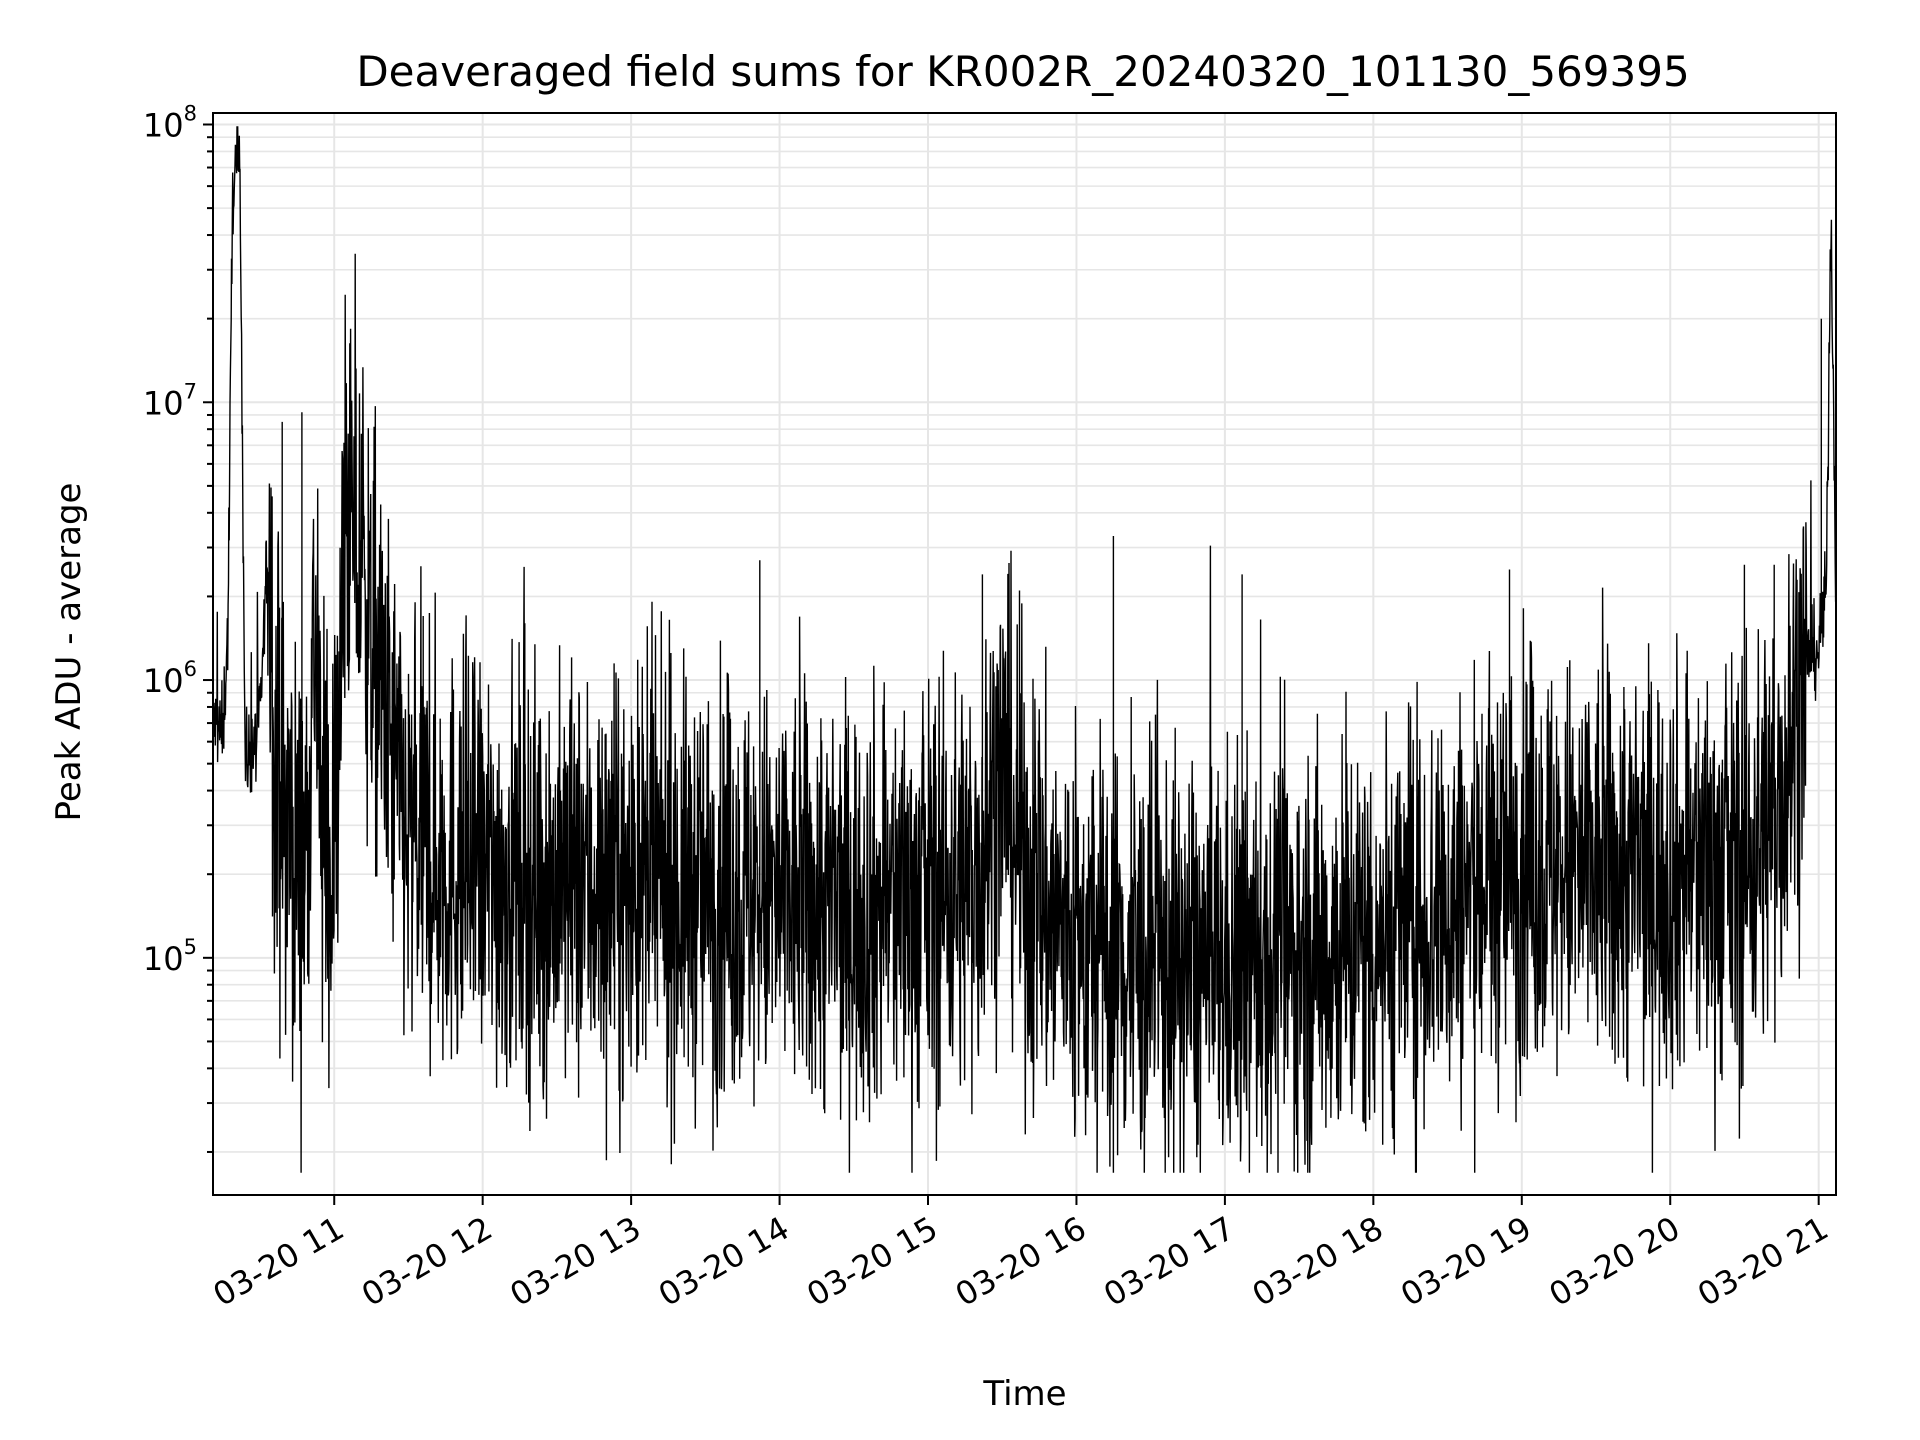 This screenshot has width=1920, height=1440. What do you see at coordinates (1024, 1394) in the screenshot?
I see `x-axis-label: Time` at bounding box center [1024, 1394].